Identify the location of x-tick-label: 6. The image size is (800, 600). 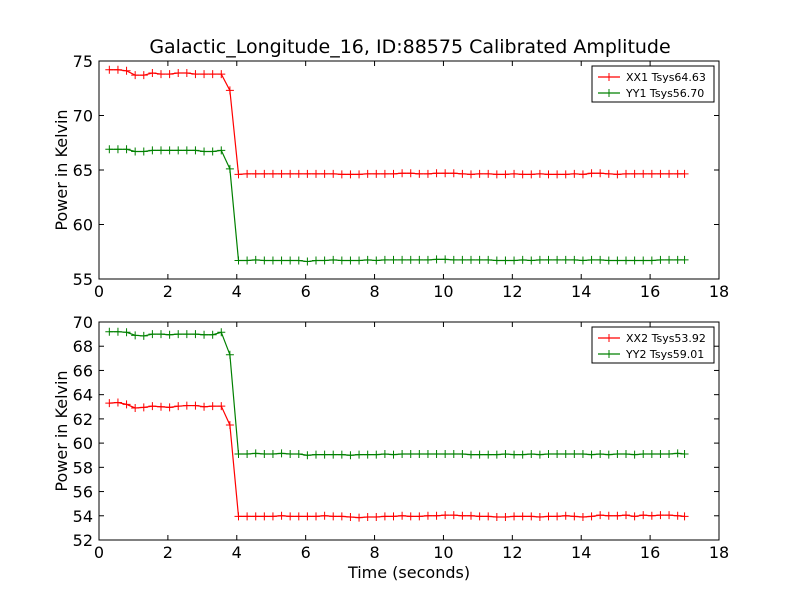
(306, 291).